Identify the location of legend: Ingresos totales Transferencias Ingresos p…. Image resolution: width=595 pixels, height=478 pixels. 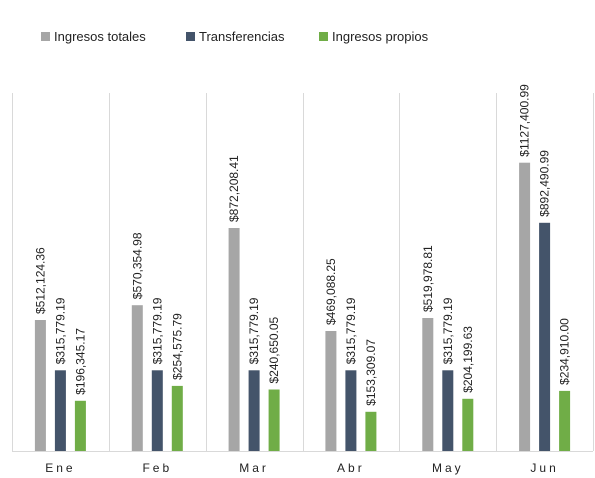
(235, 36).